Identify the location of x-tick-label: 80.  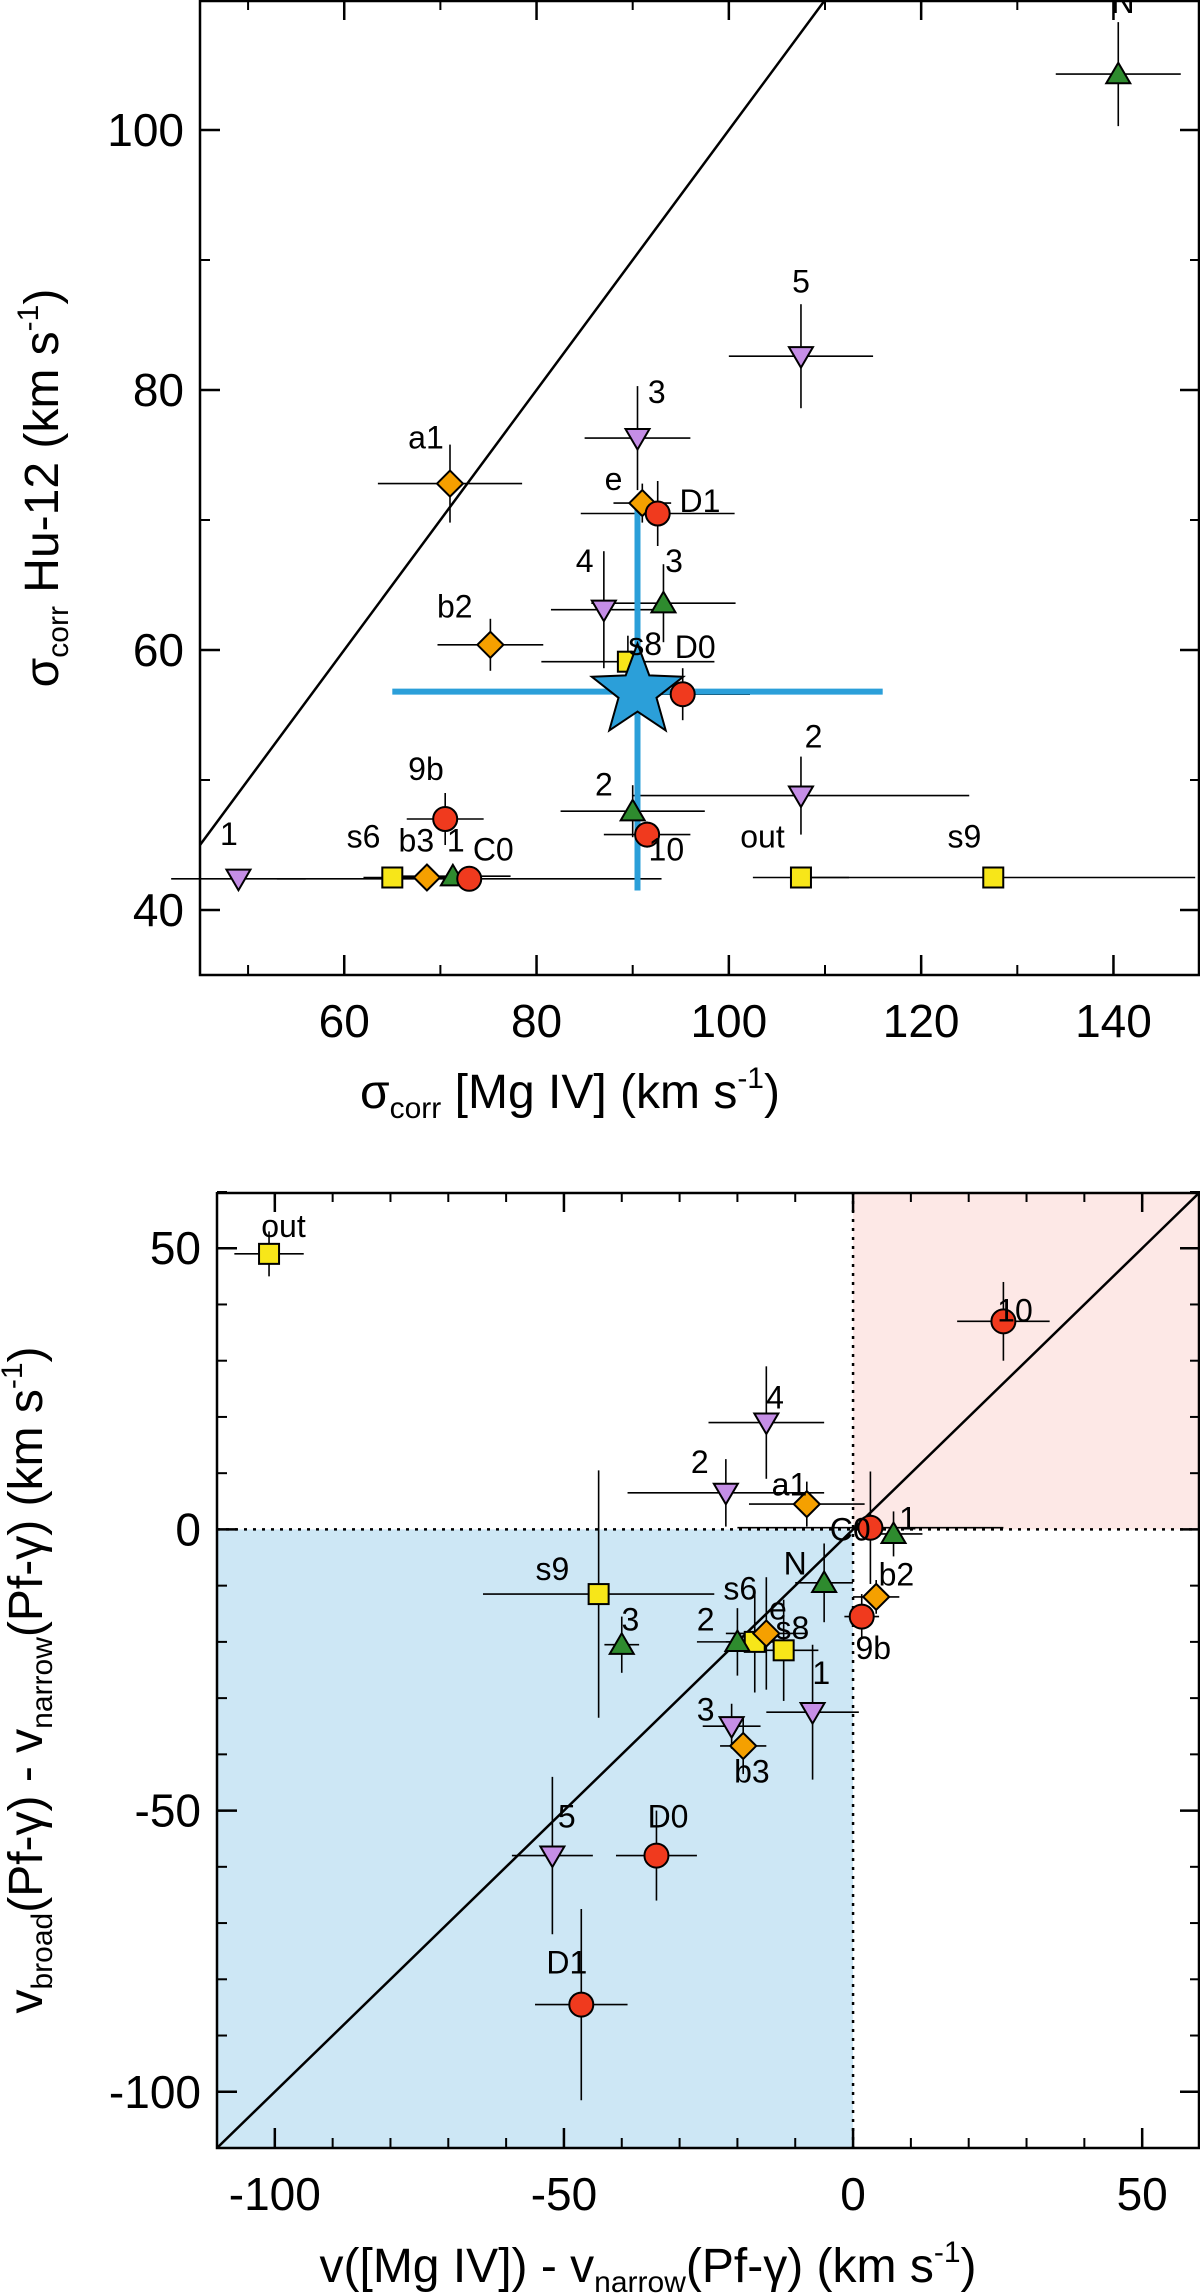
(536, 1021).